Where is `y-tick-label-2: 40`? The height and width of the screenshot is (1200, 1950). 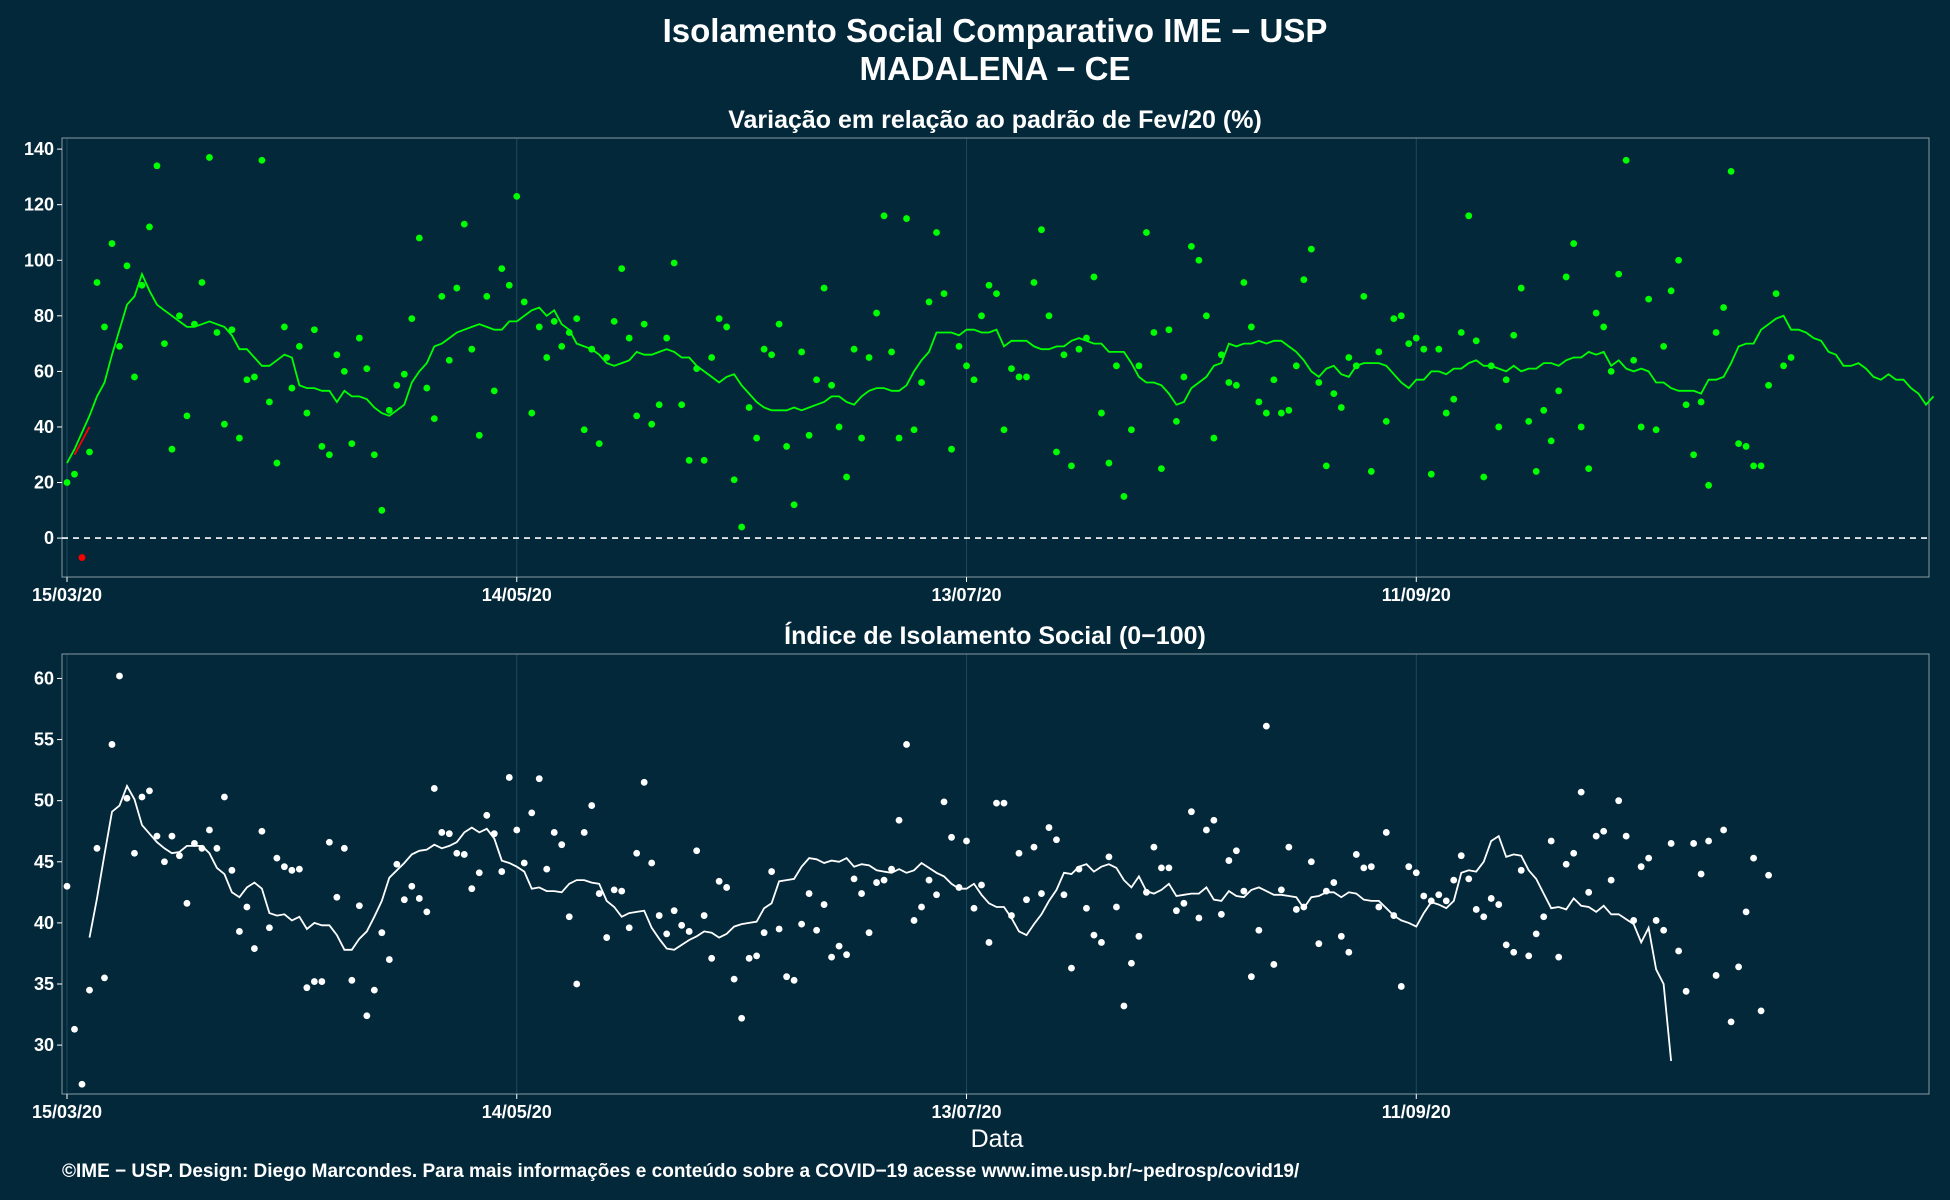 y-tick-label-2: 40 is located at coordinates (44, 923).